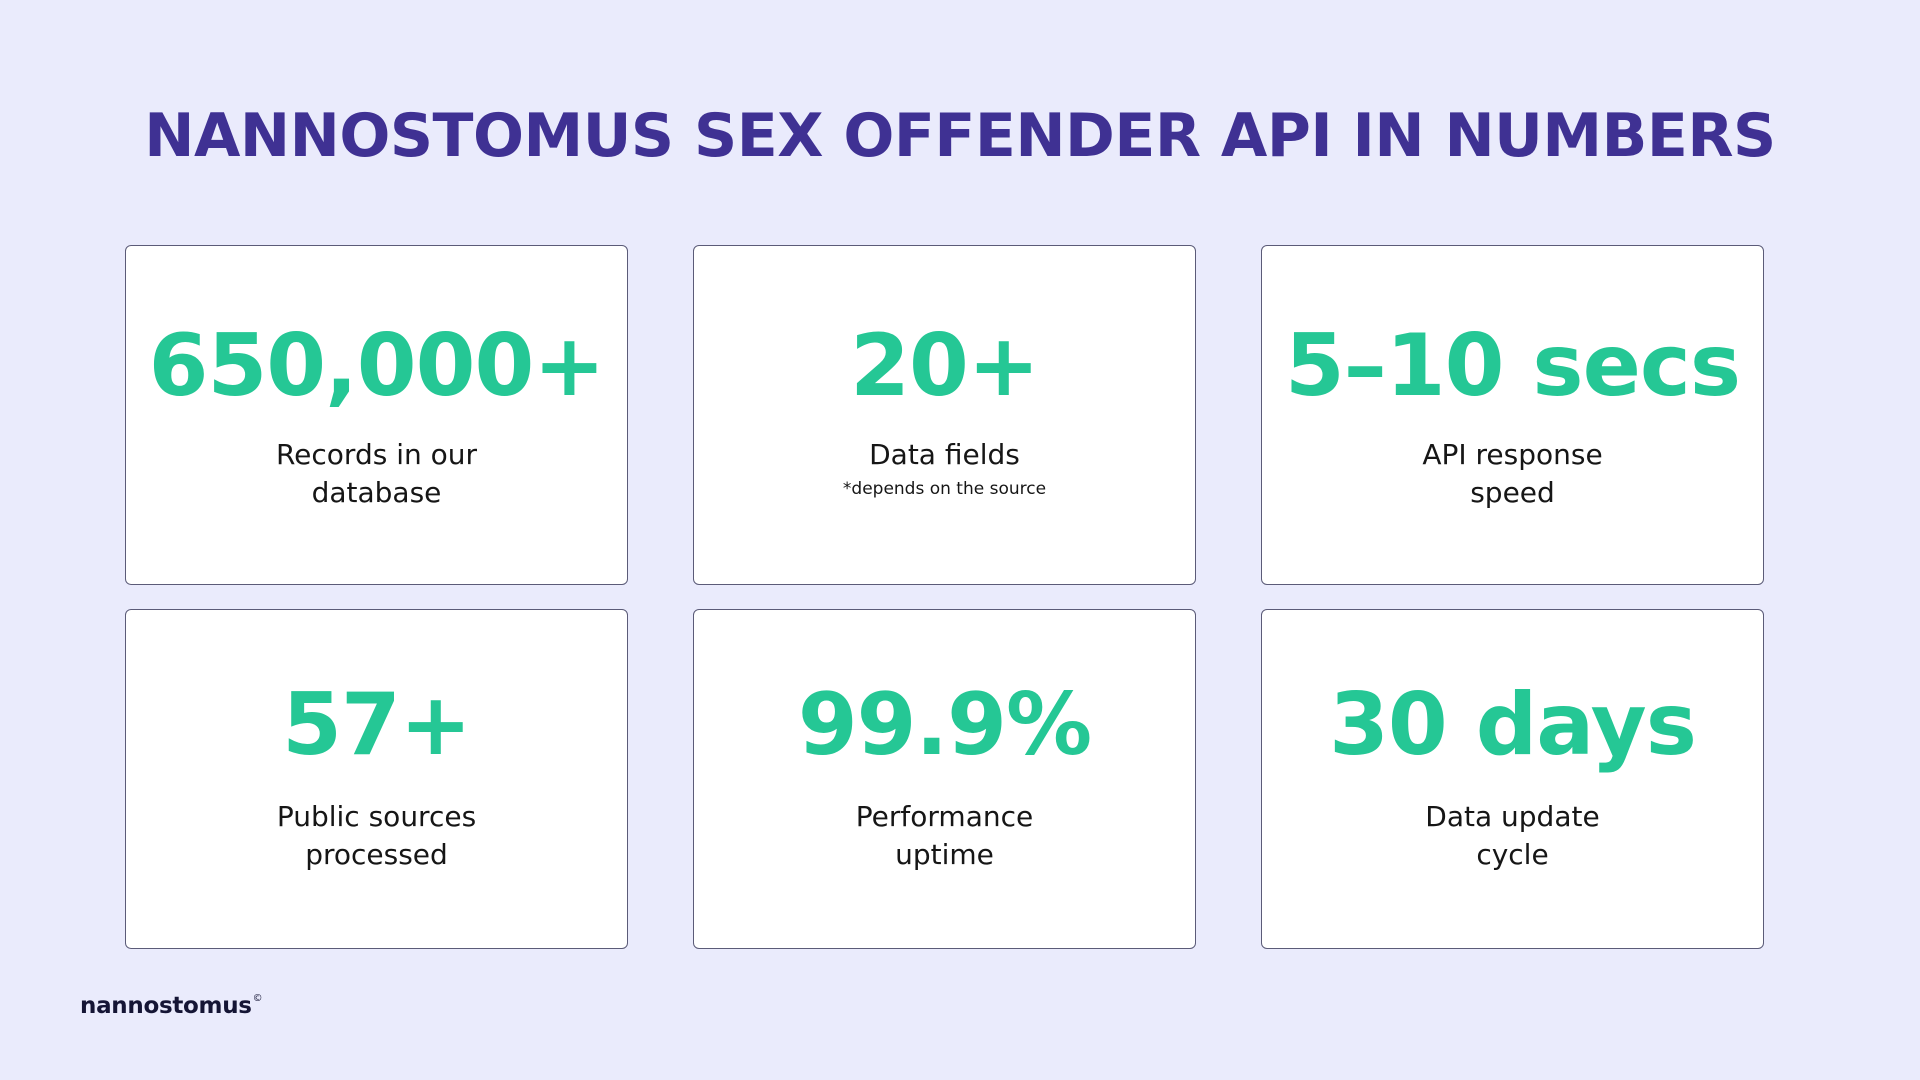  What do you see at coordinates (376, 454) in the screenshot?
I see `stat-label-line: Records in our` at bounding box center [376, 454].